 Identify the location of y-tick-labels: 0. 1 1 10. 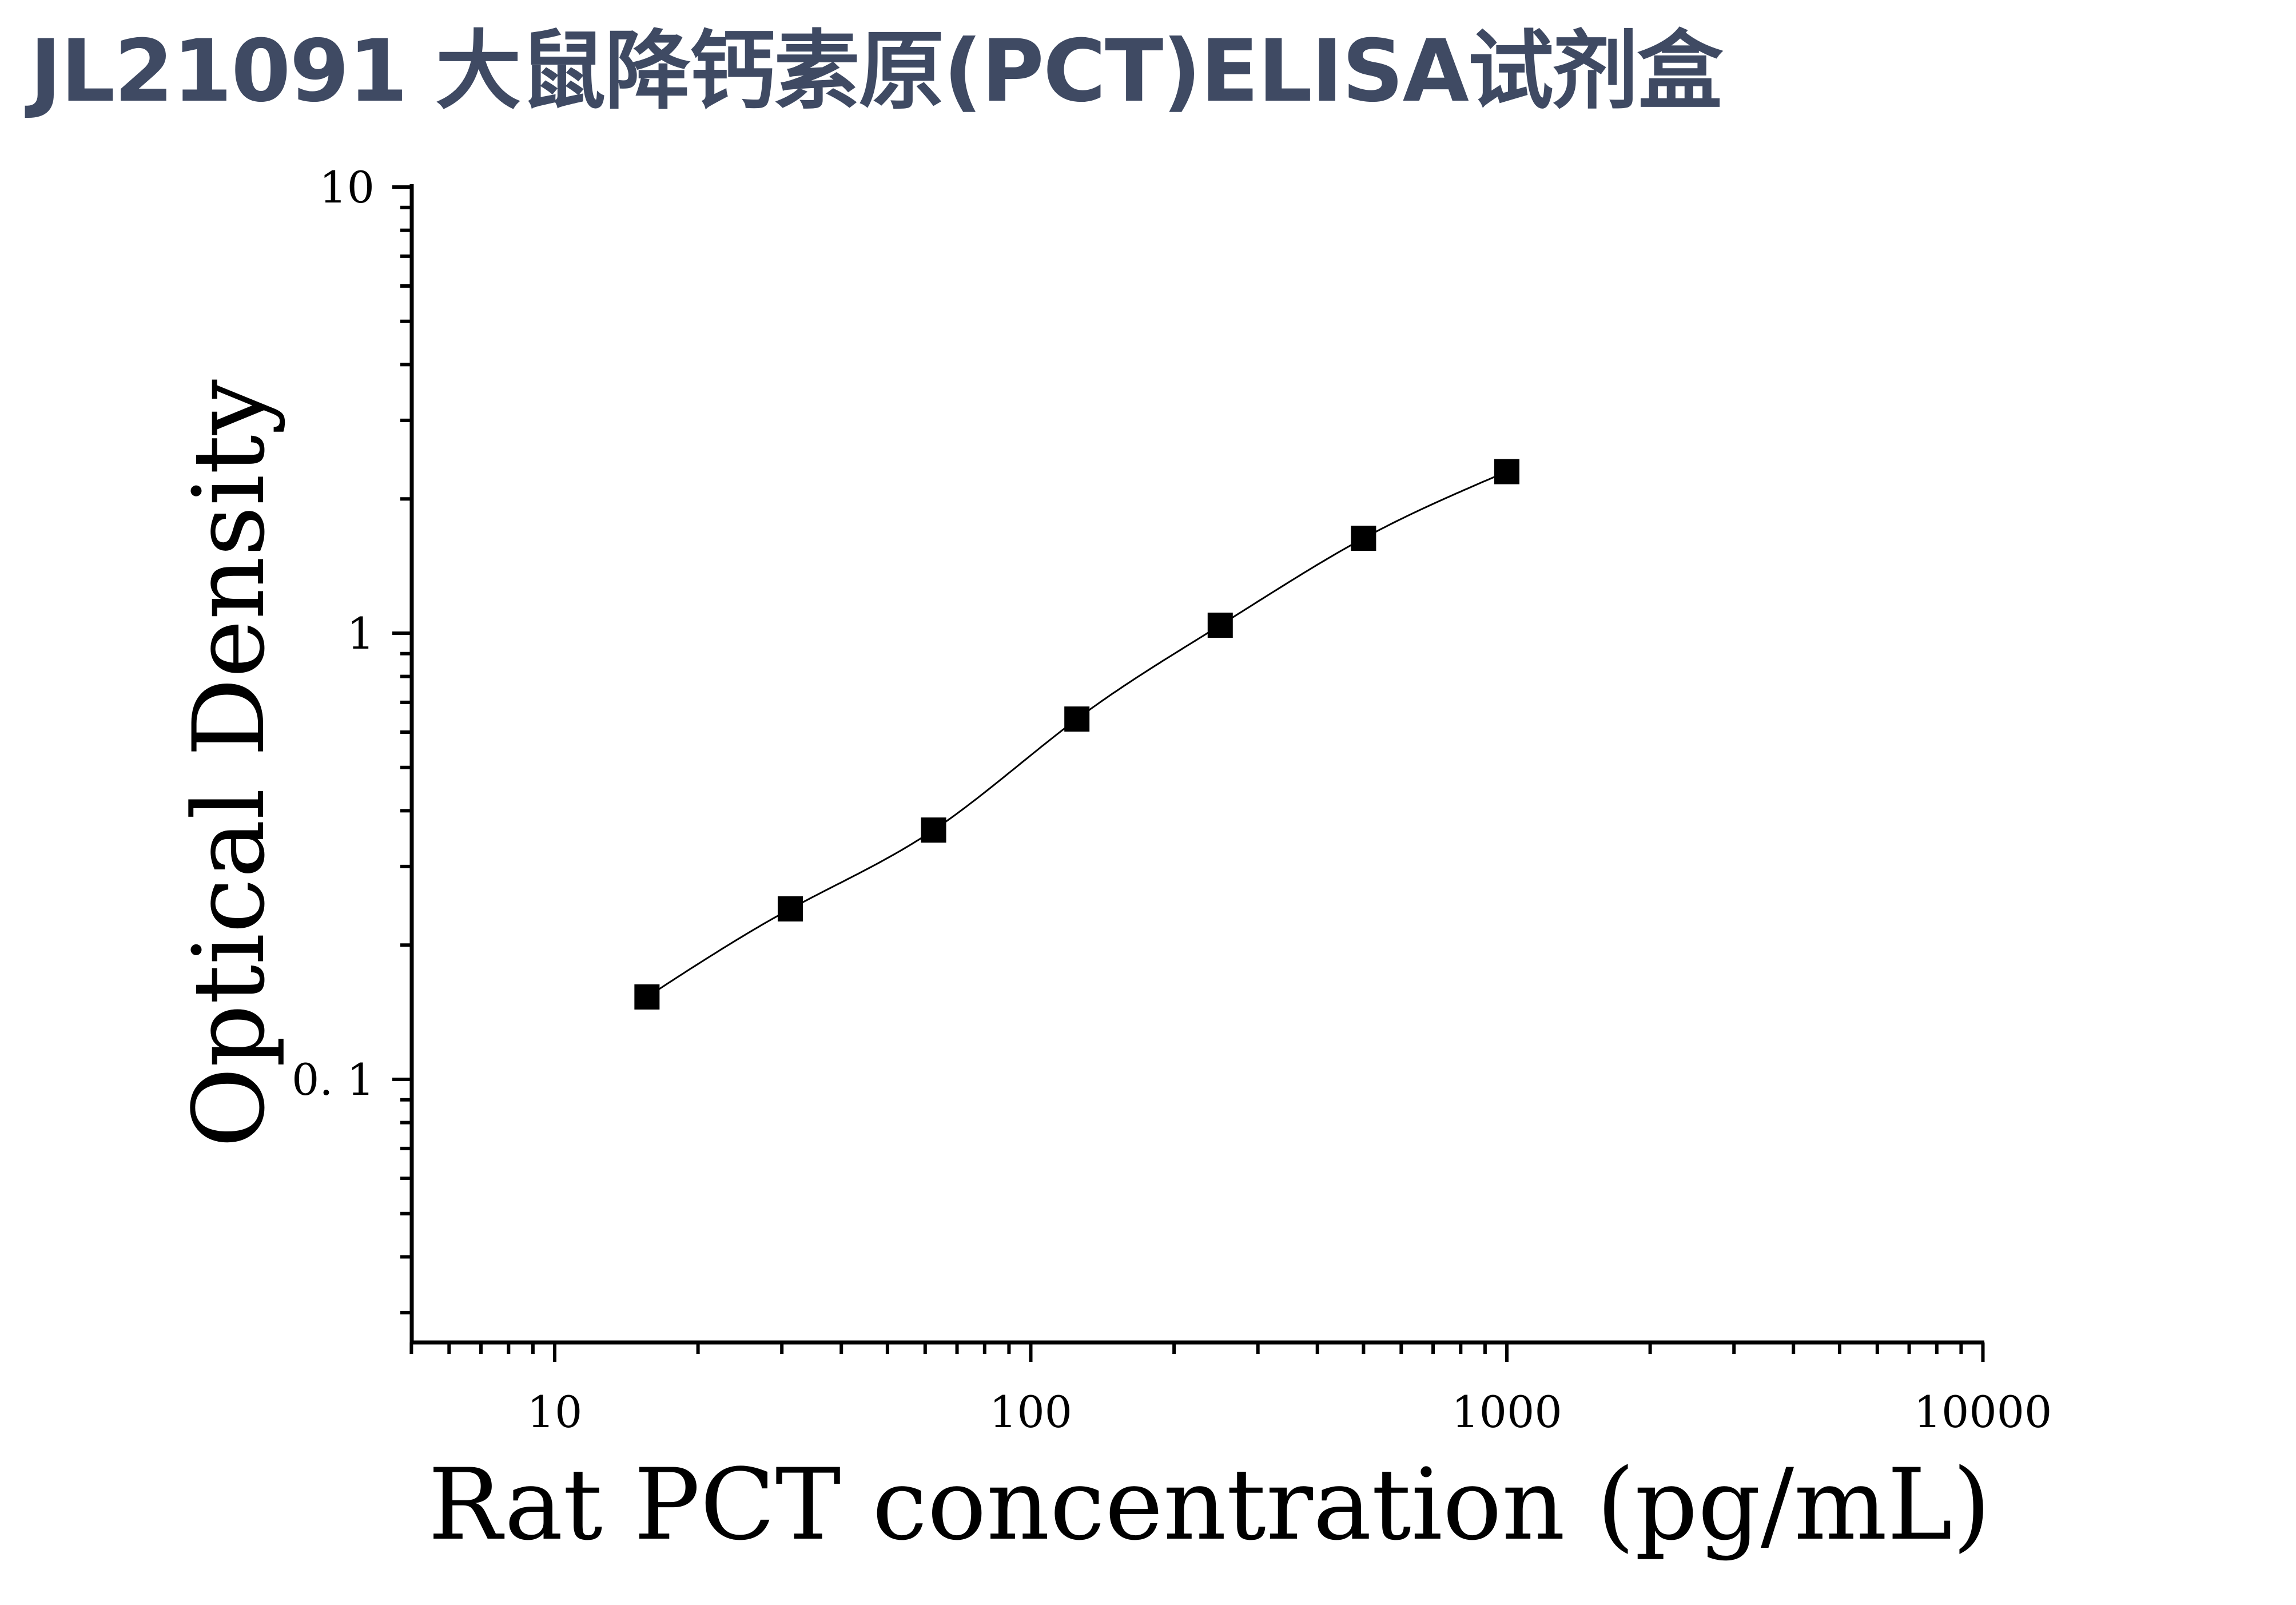
(333, 633).